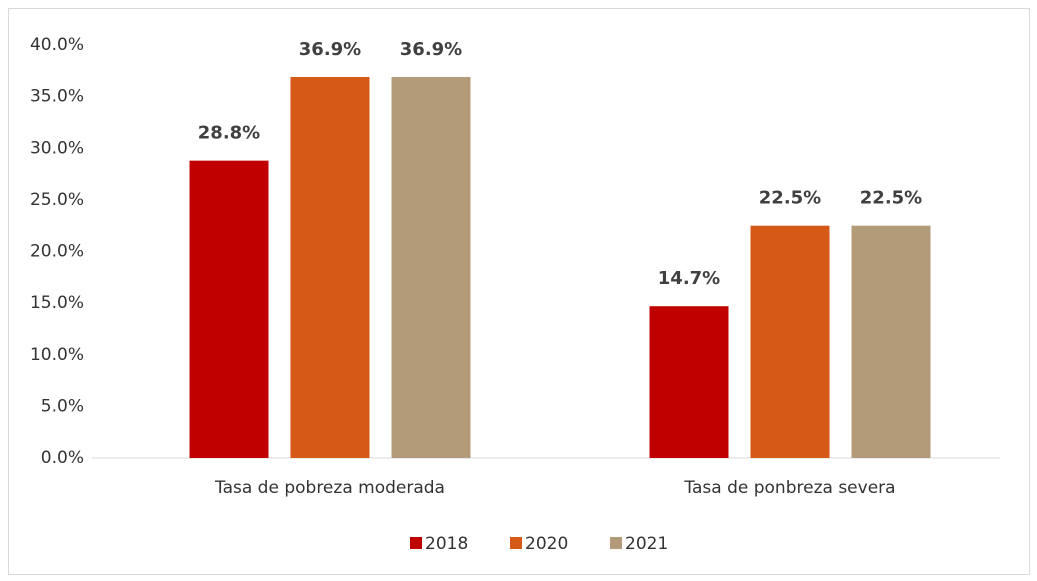  I want to click on y-tick-label: 35.0%, so click(57, 97).